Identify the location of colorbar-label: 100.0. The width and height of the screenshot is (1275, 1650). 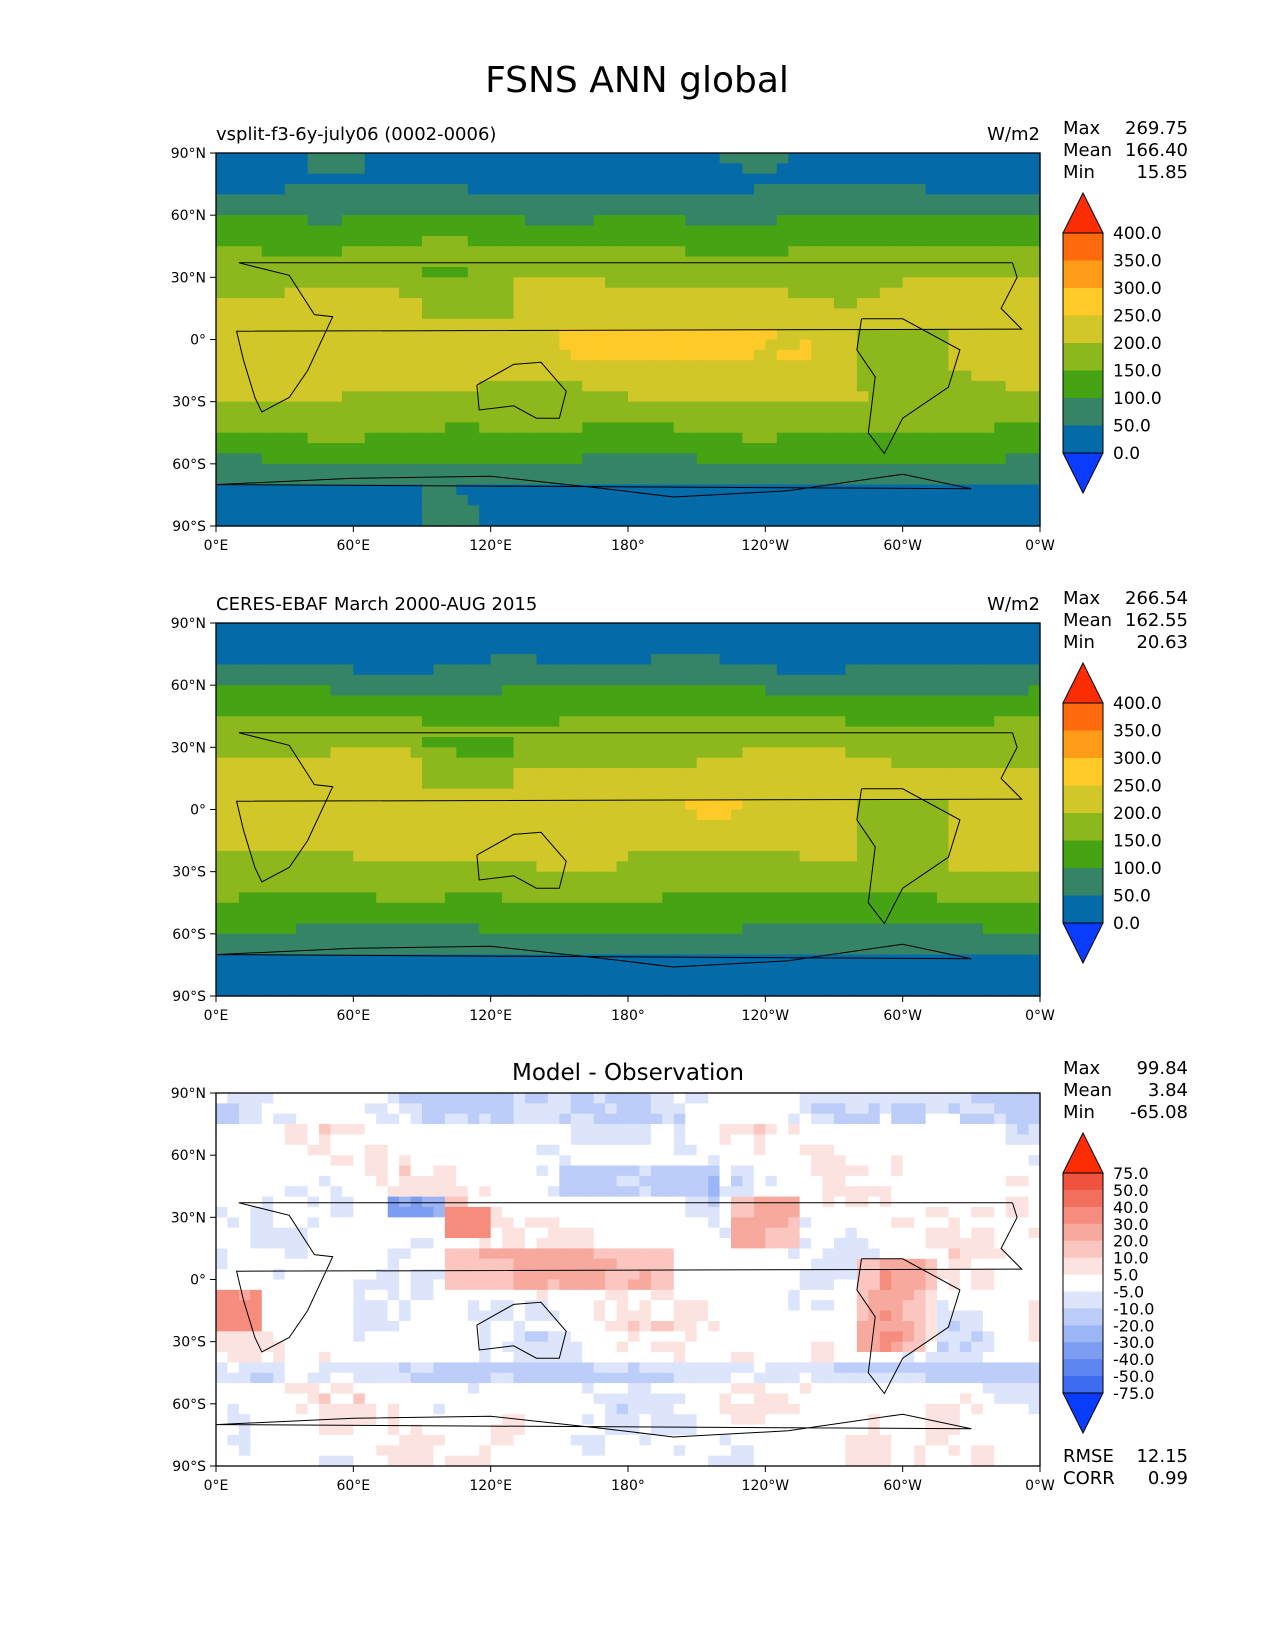
(1137, 399).